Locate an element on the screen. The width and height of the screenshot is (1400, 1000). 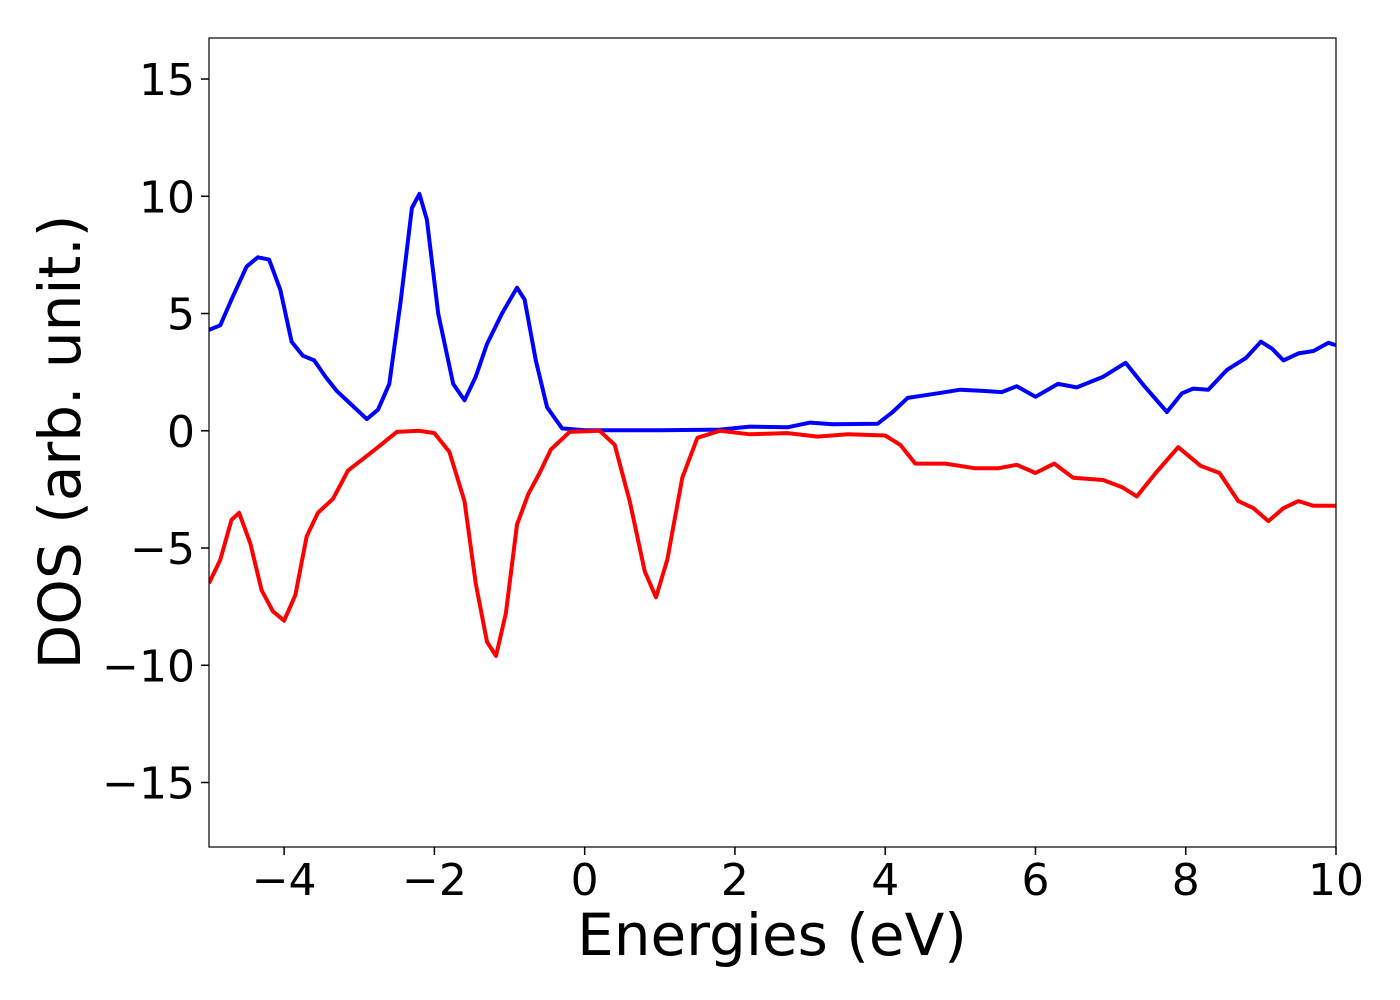
x-axis-label: Energies (eV) is located at coordinates (772, 935).